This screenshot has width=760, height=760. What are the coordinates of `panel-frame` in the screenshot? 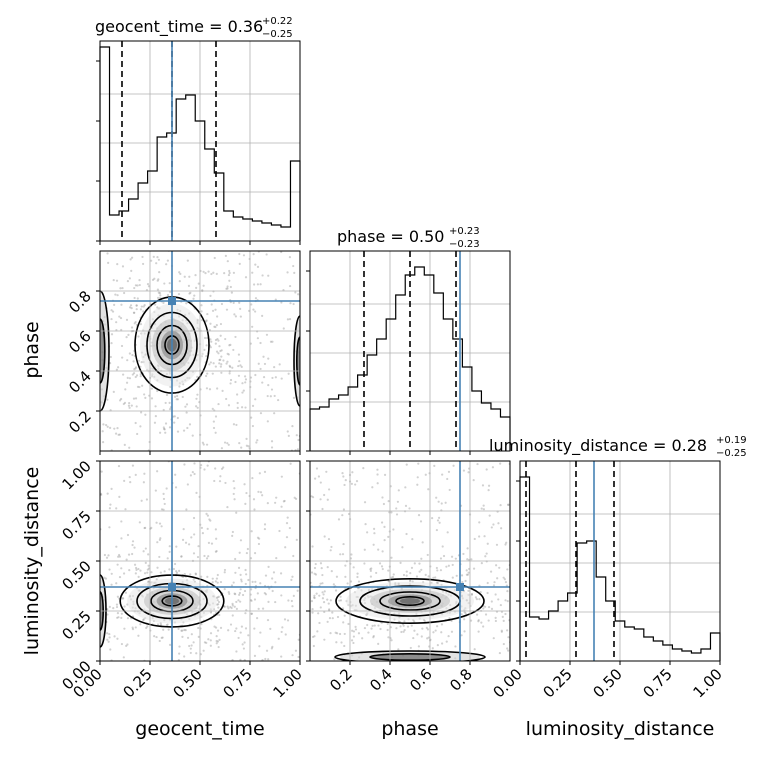 It's located at (410, 561).